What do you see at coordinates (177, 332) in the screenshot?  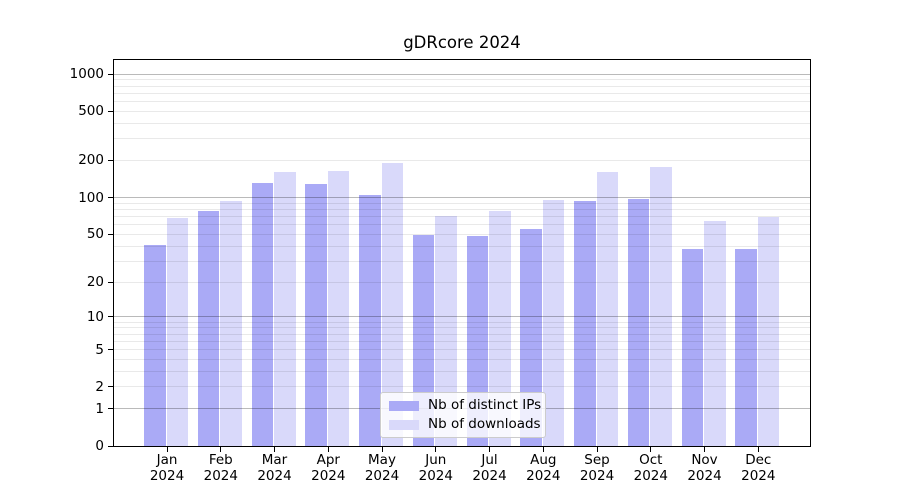 I see `bar-jan-downloads` at bounding box center [177, 332].